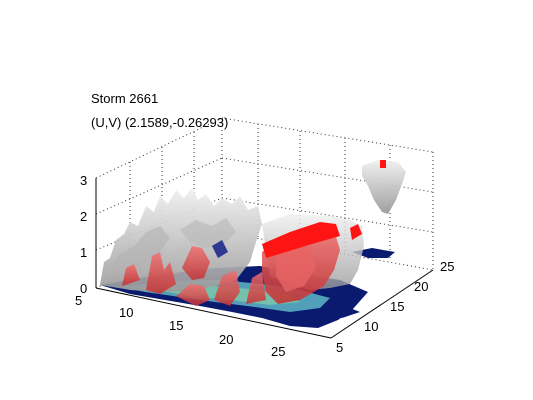  What do you see at coordinates (83, 234) in the screenshot?
I see `z-ticks: 0 1 2 3` at bounding box center [83, 234].